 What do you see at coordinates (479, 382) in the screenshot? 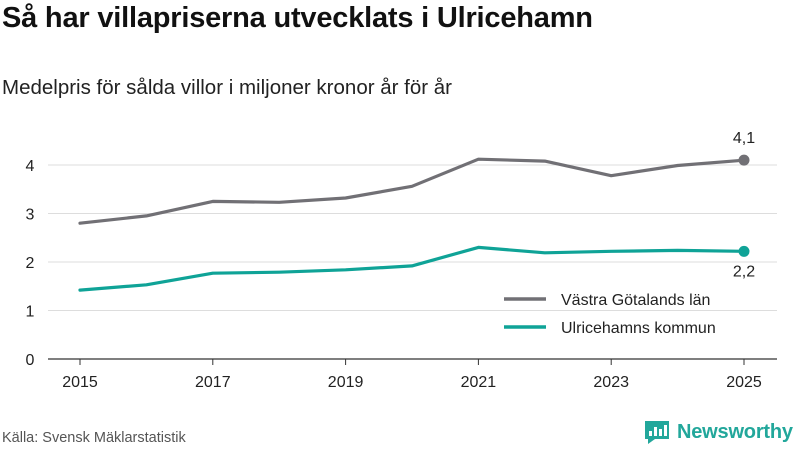
I see `x-tick-label: 2021` at bounding box center [479, 382].